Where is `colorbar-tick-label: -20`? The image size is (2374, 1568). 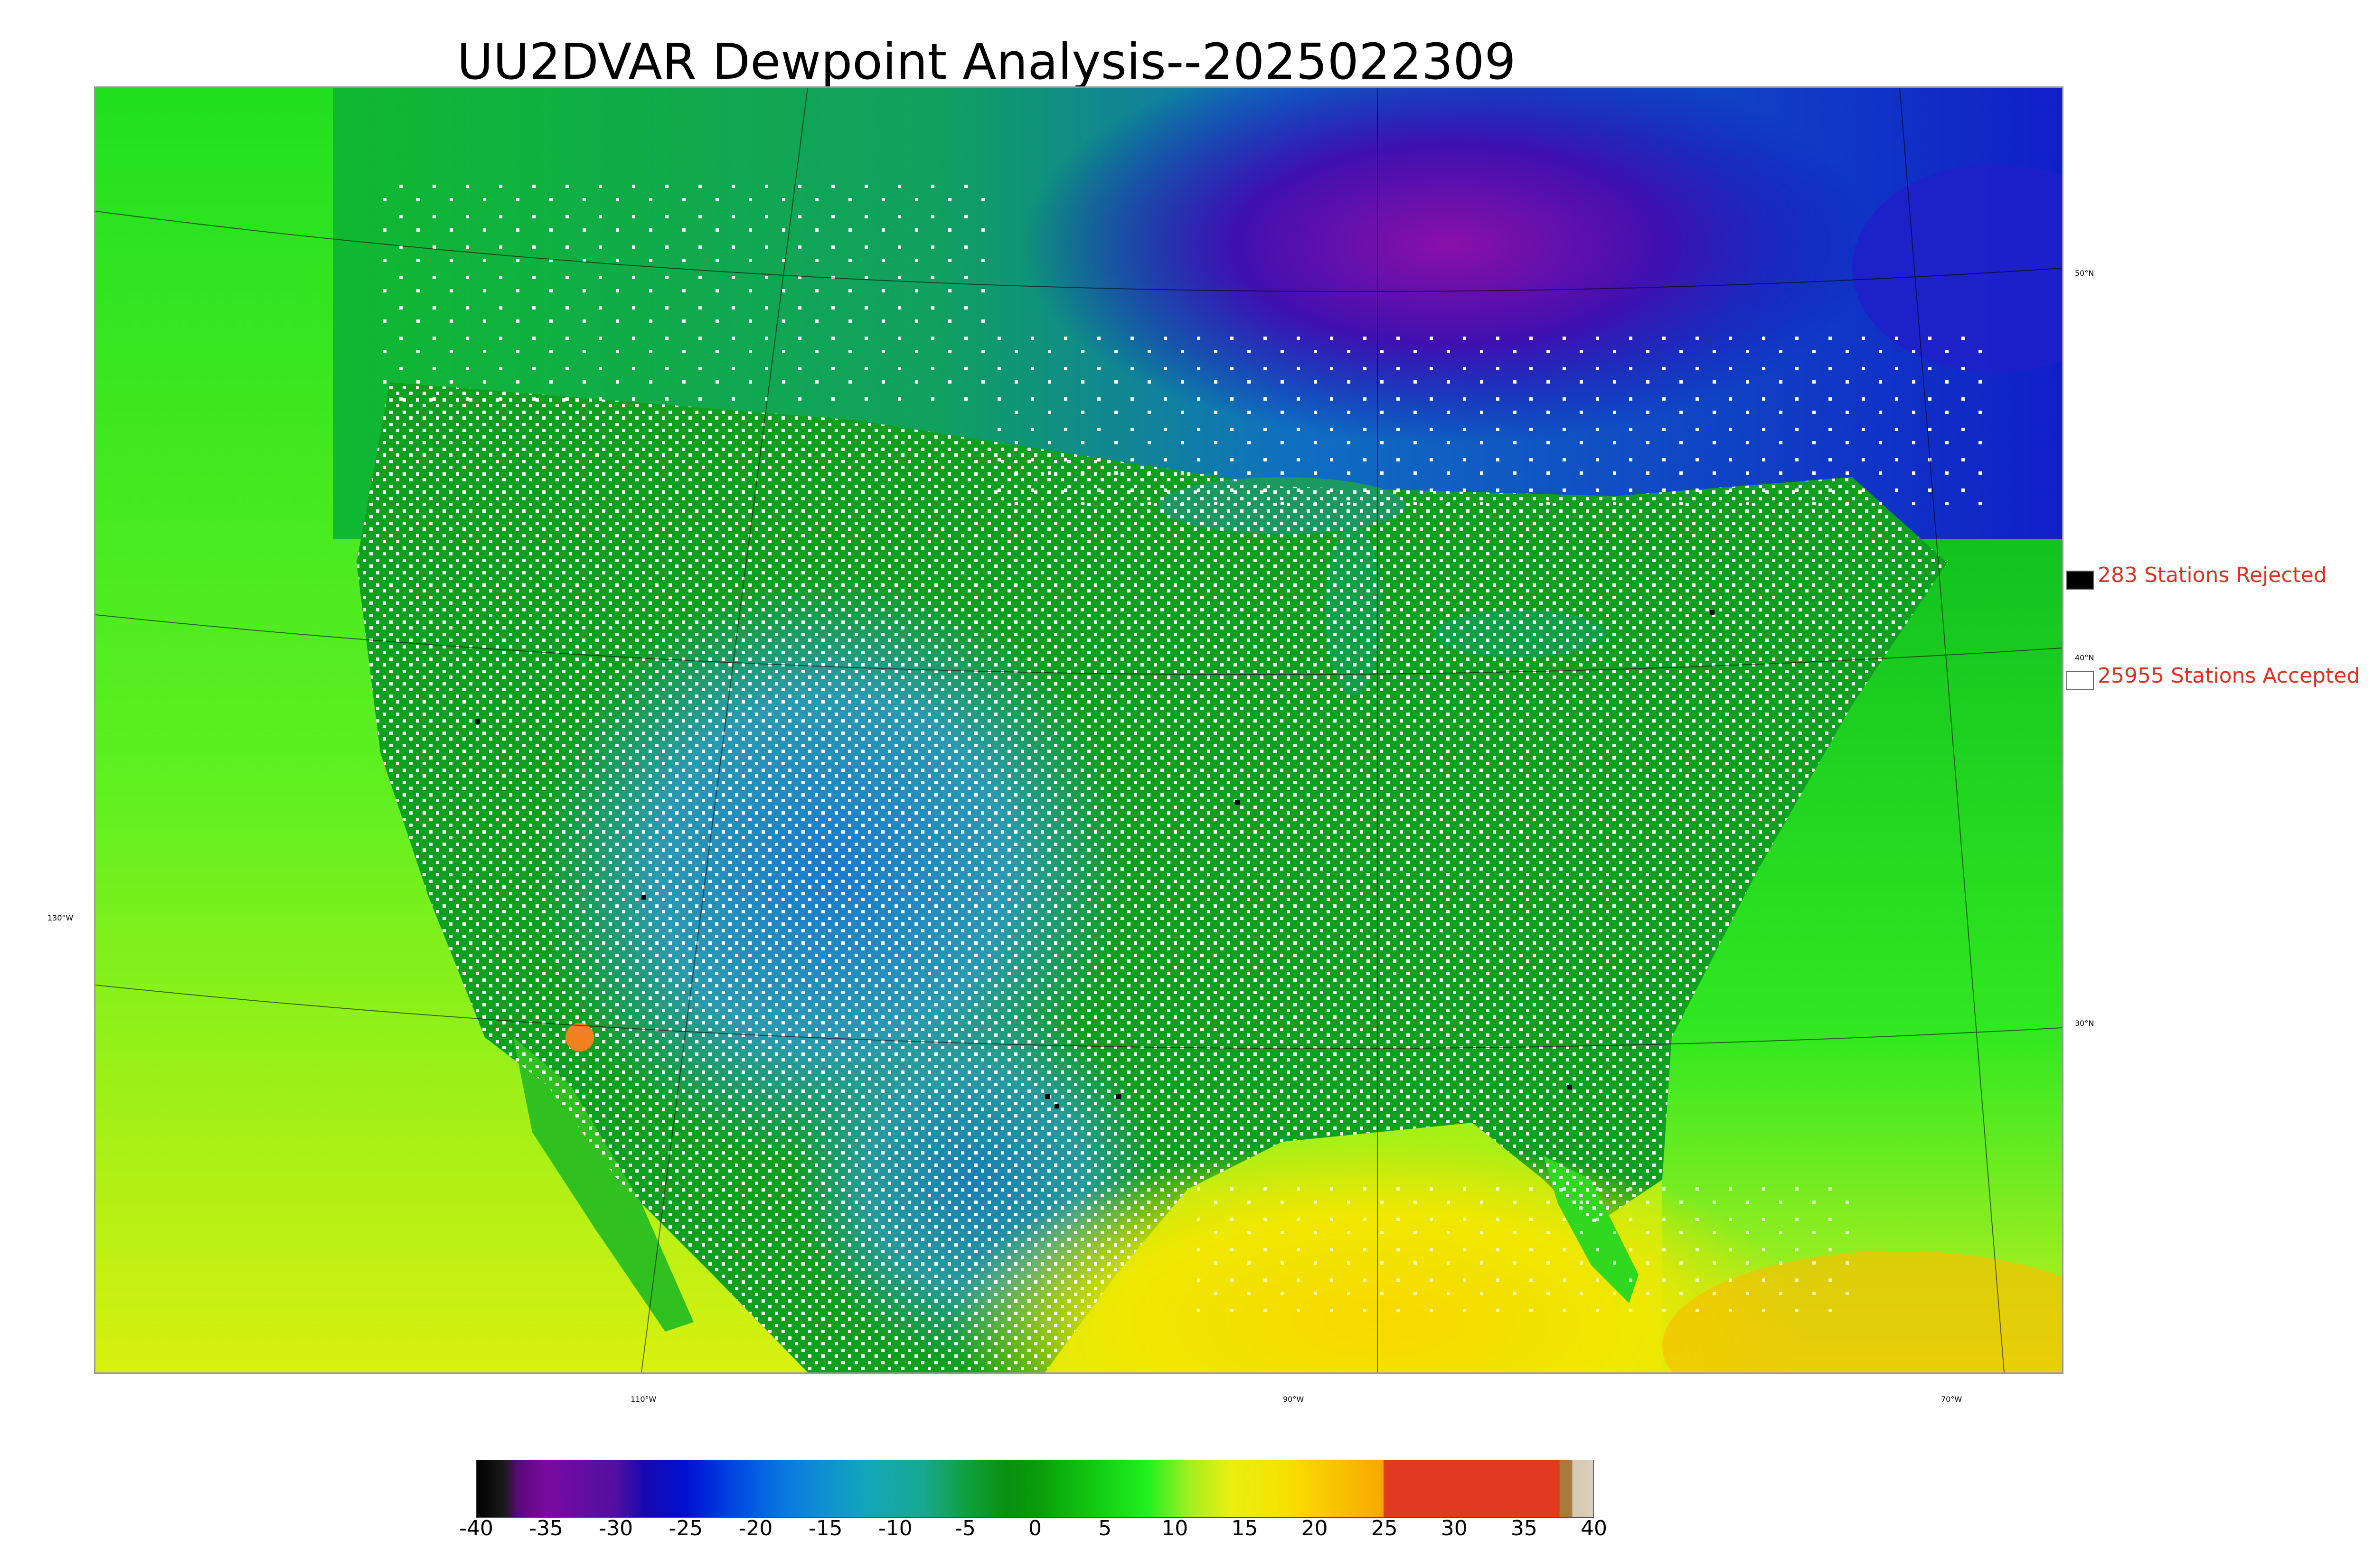 colorbar-tick-label: -20 is located at coordinates (755, 1528).